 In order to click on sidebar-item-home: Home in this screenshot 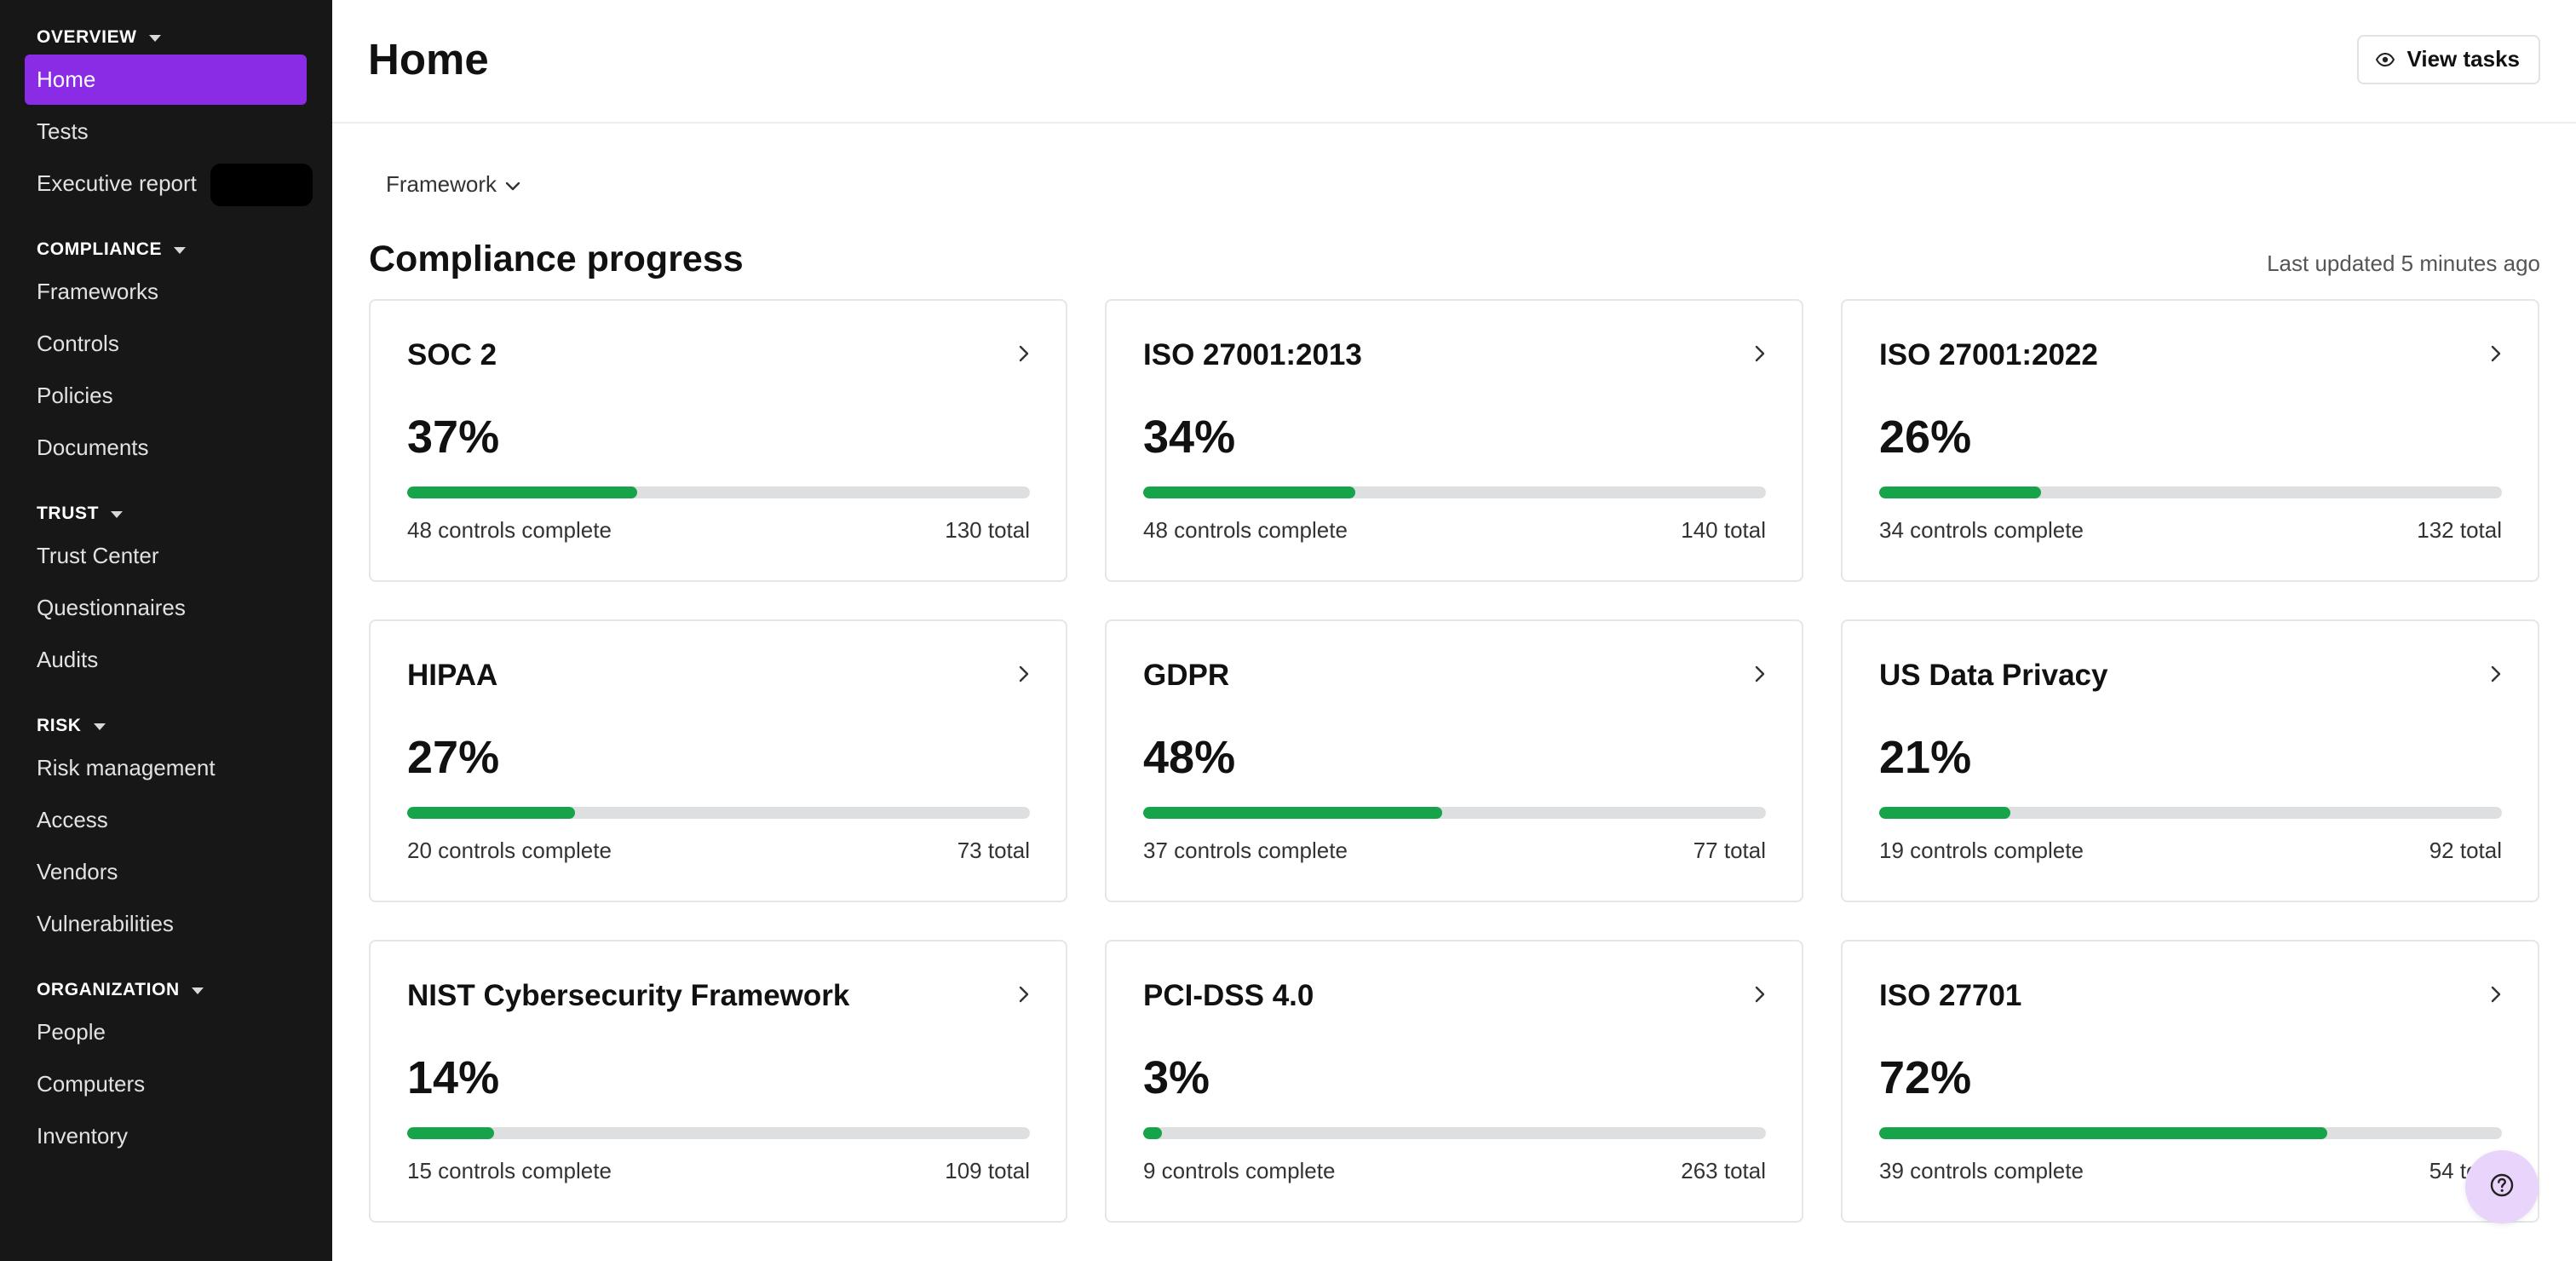, I will do `click(166, 80)`.